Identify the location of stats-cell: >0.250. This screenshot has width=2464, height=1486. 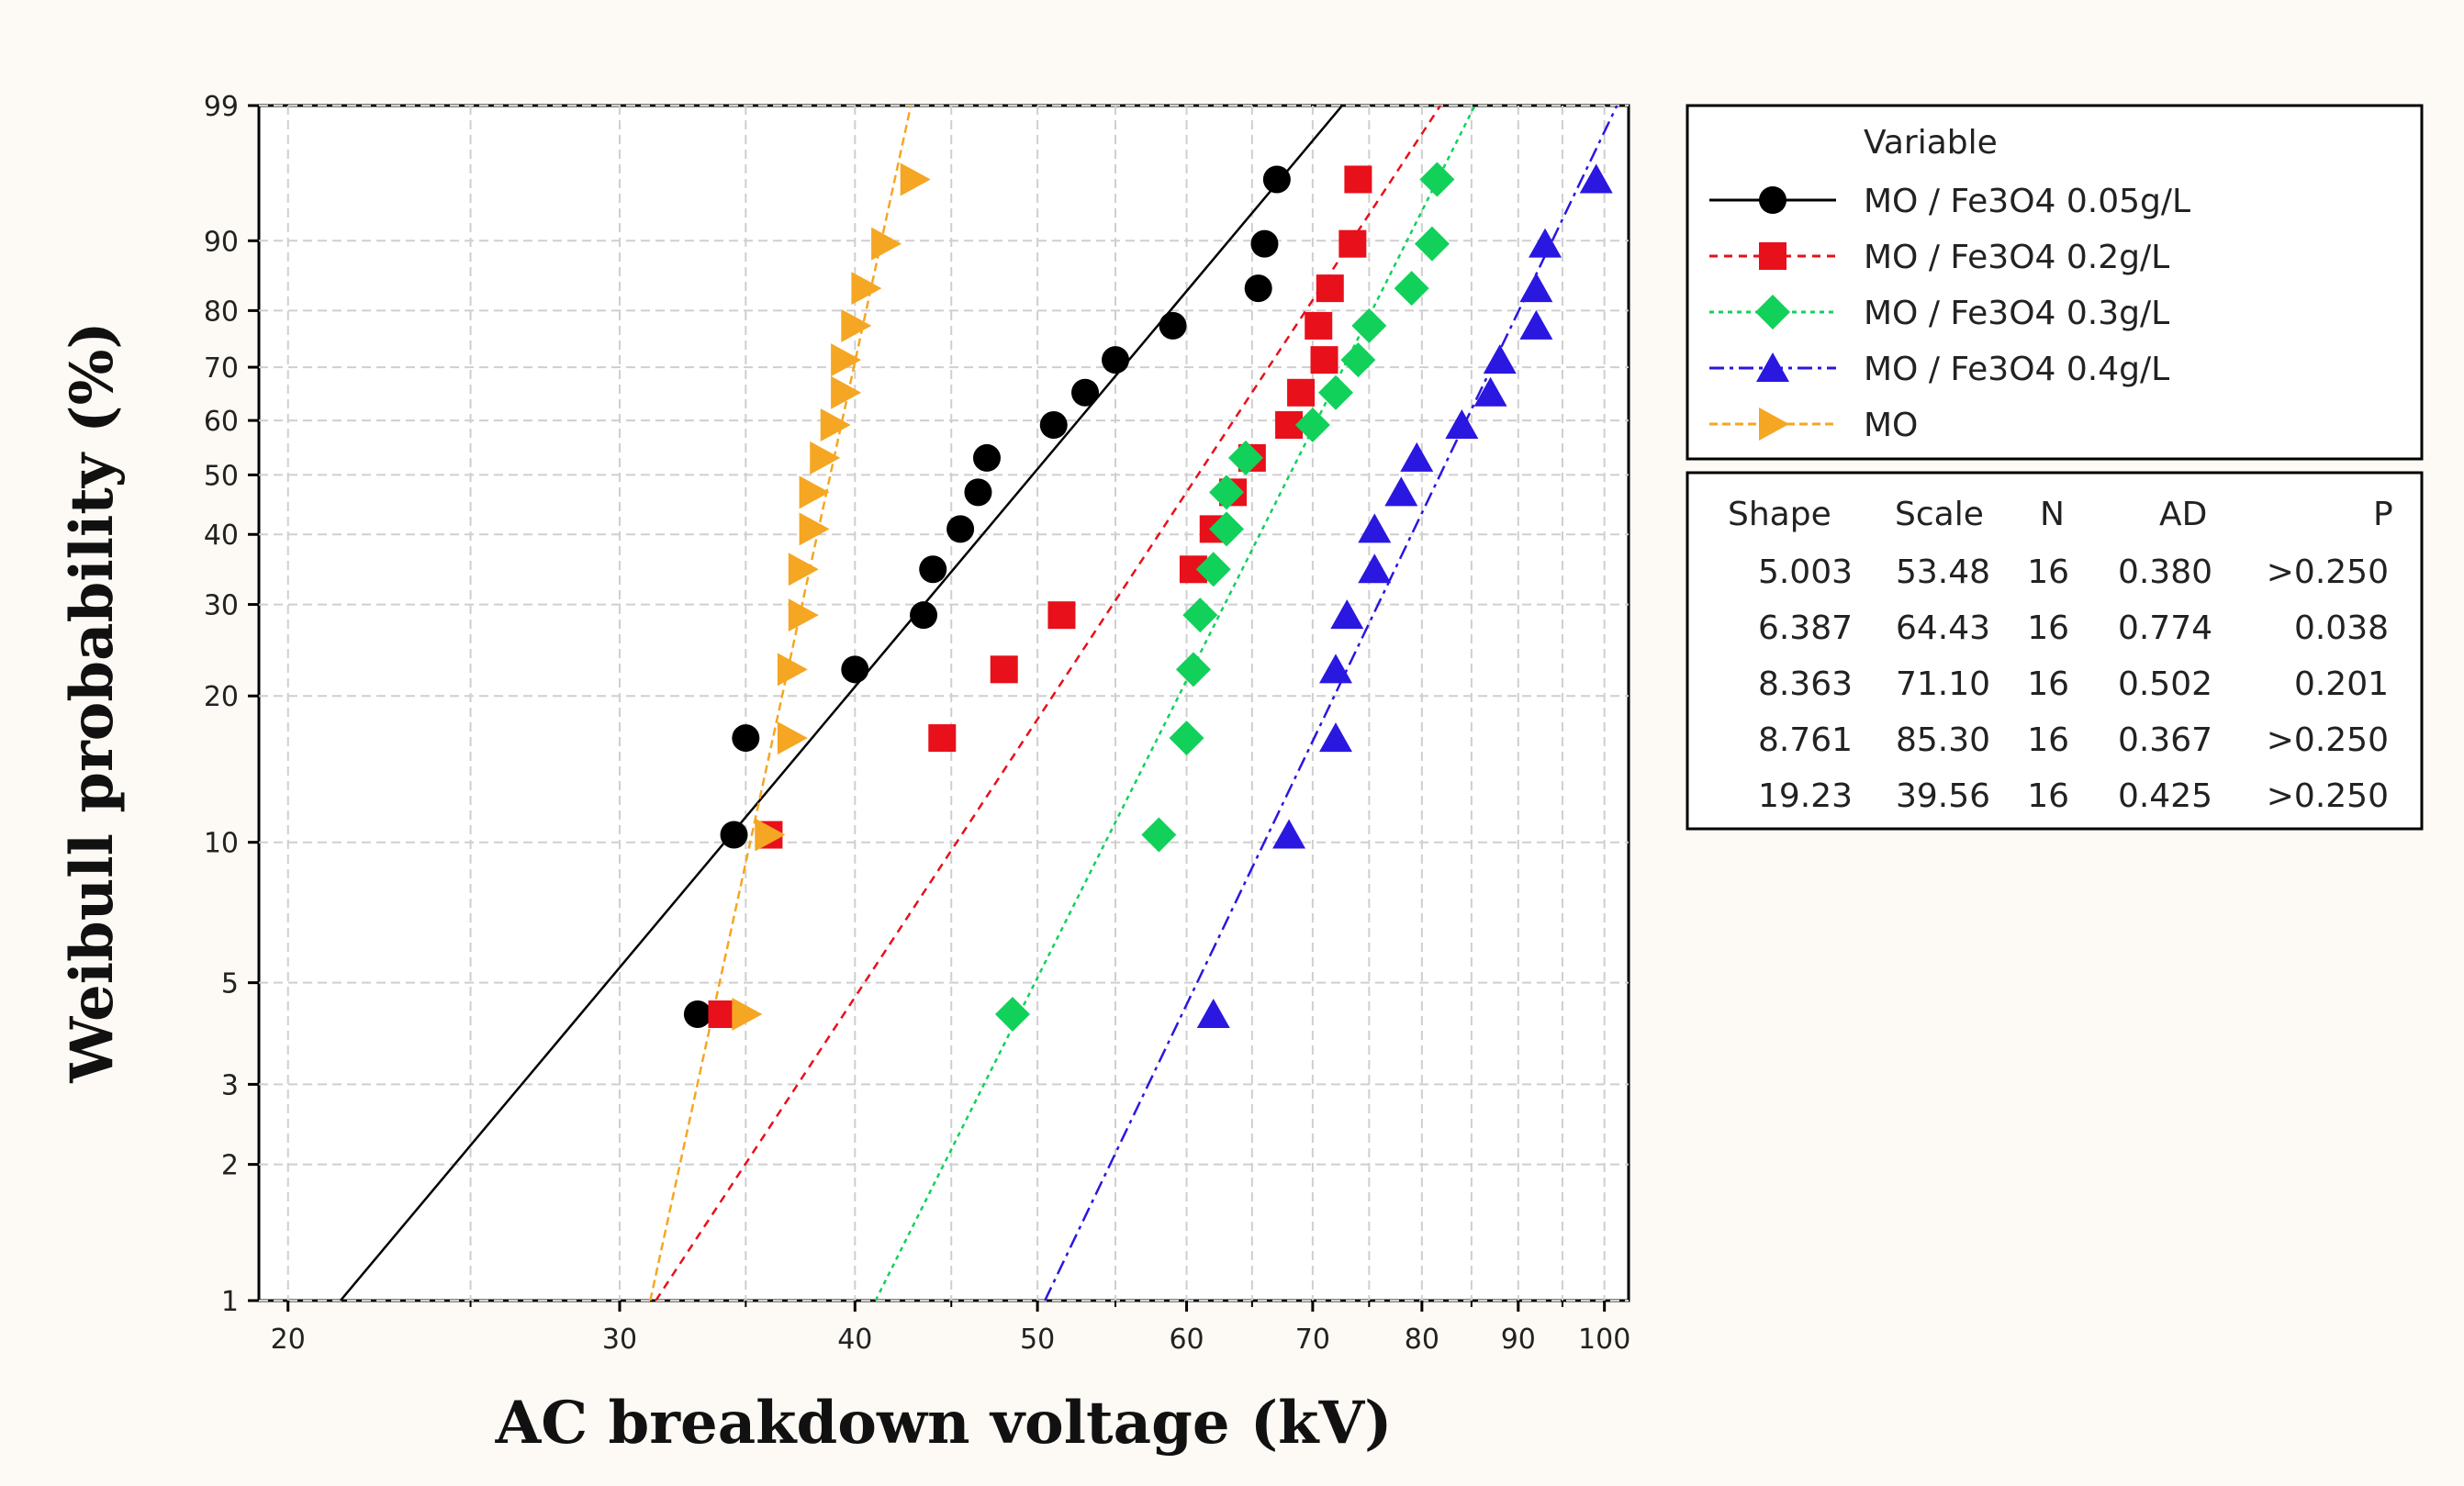
(2328, 740).